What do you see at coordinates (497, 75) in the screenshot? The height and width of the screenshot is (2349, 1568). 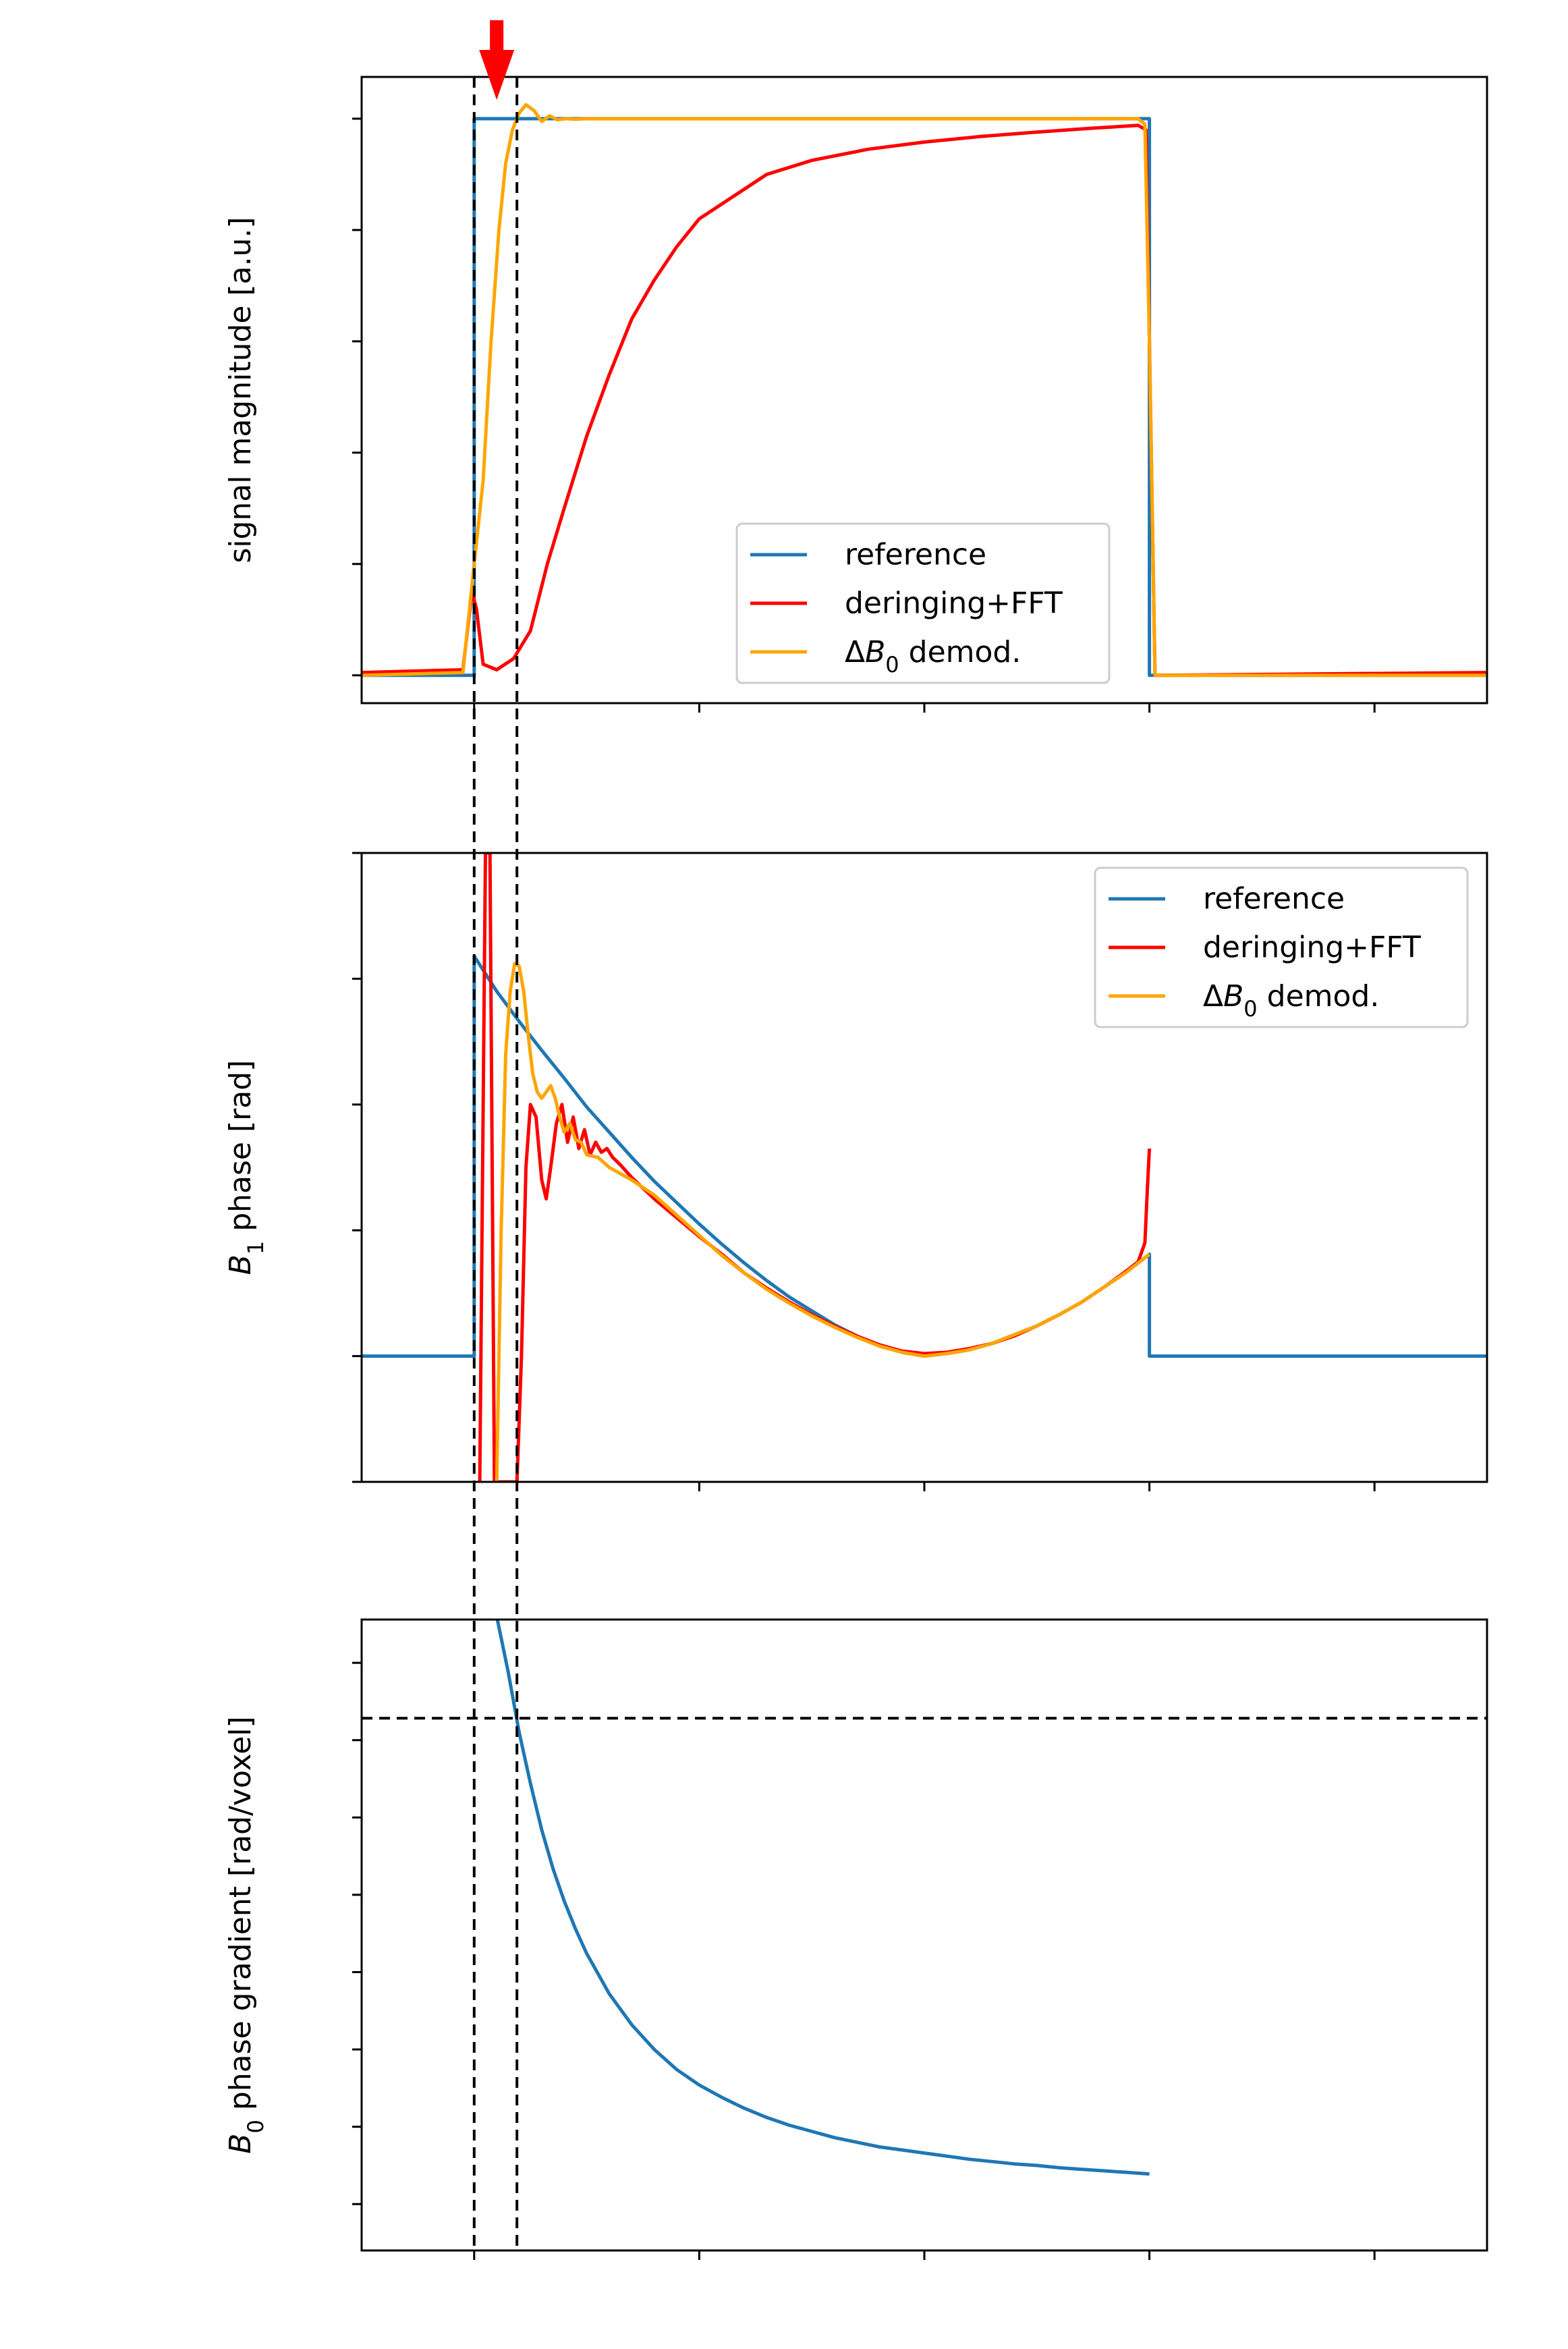 I see `red-arrow-head` at bounding box center [497, 75].